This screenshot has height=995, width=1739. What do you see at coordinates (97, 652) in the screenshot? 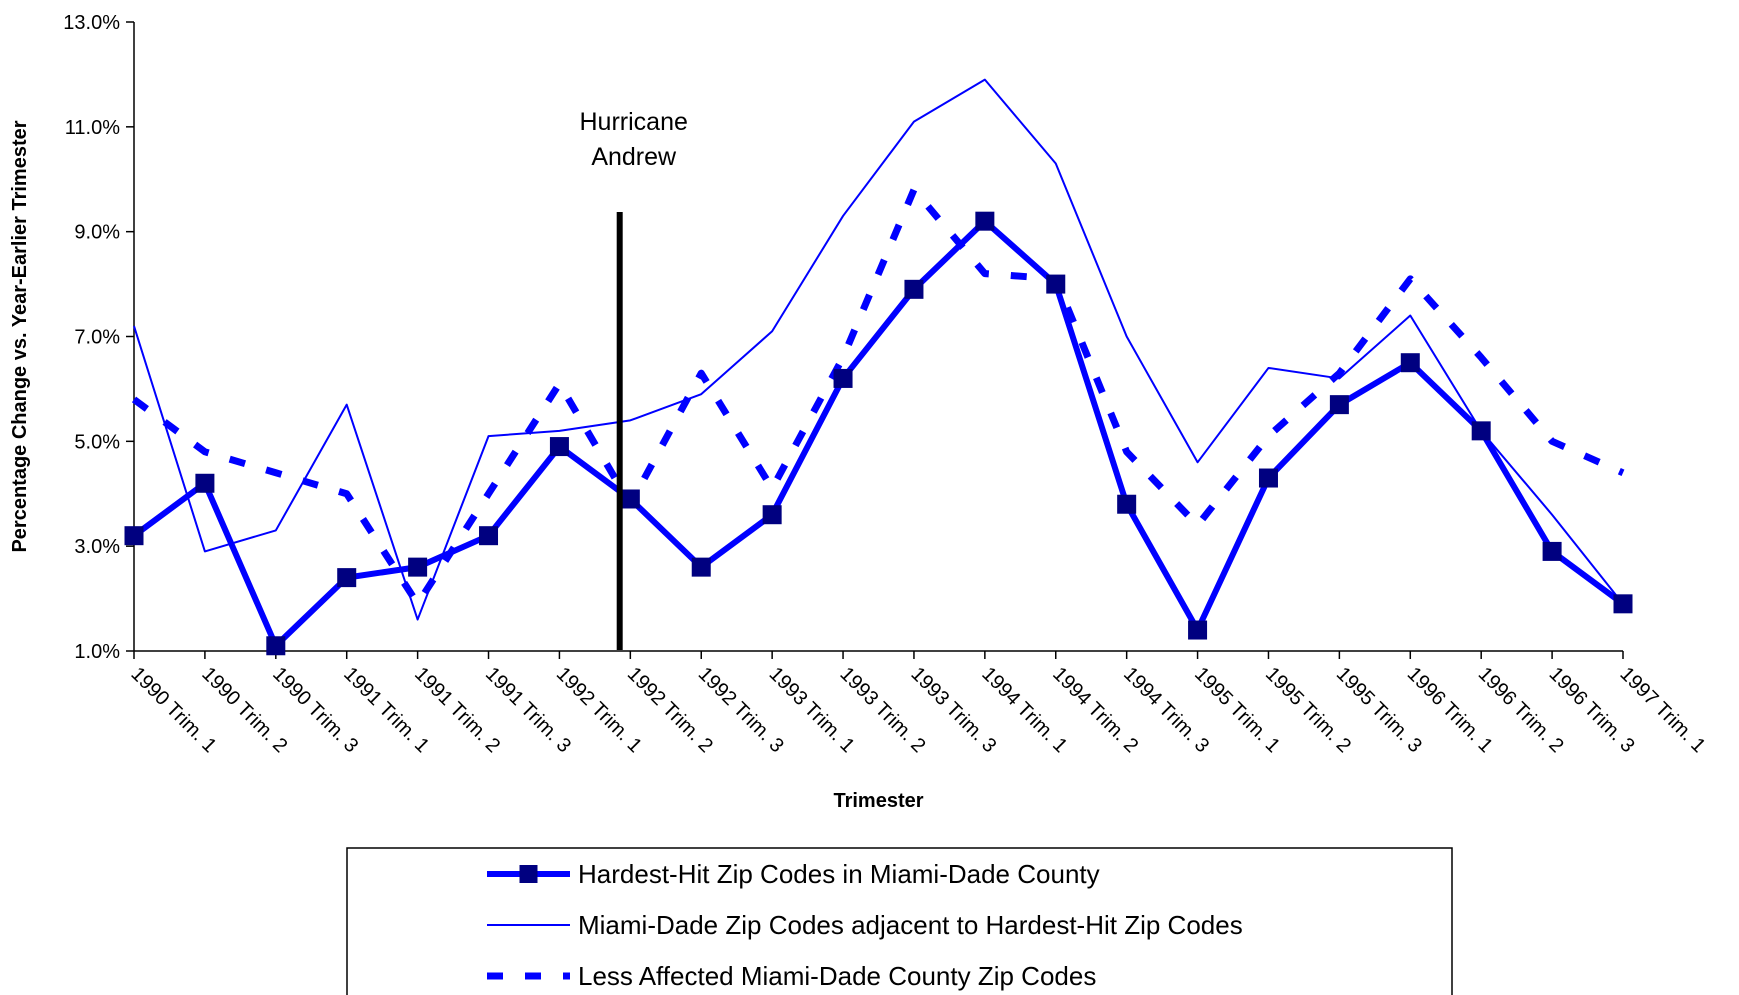
I see `y-tick-label: 1.0%` at bounding box center [97, 652].